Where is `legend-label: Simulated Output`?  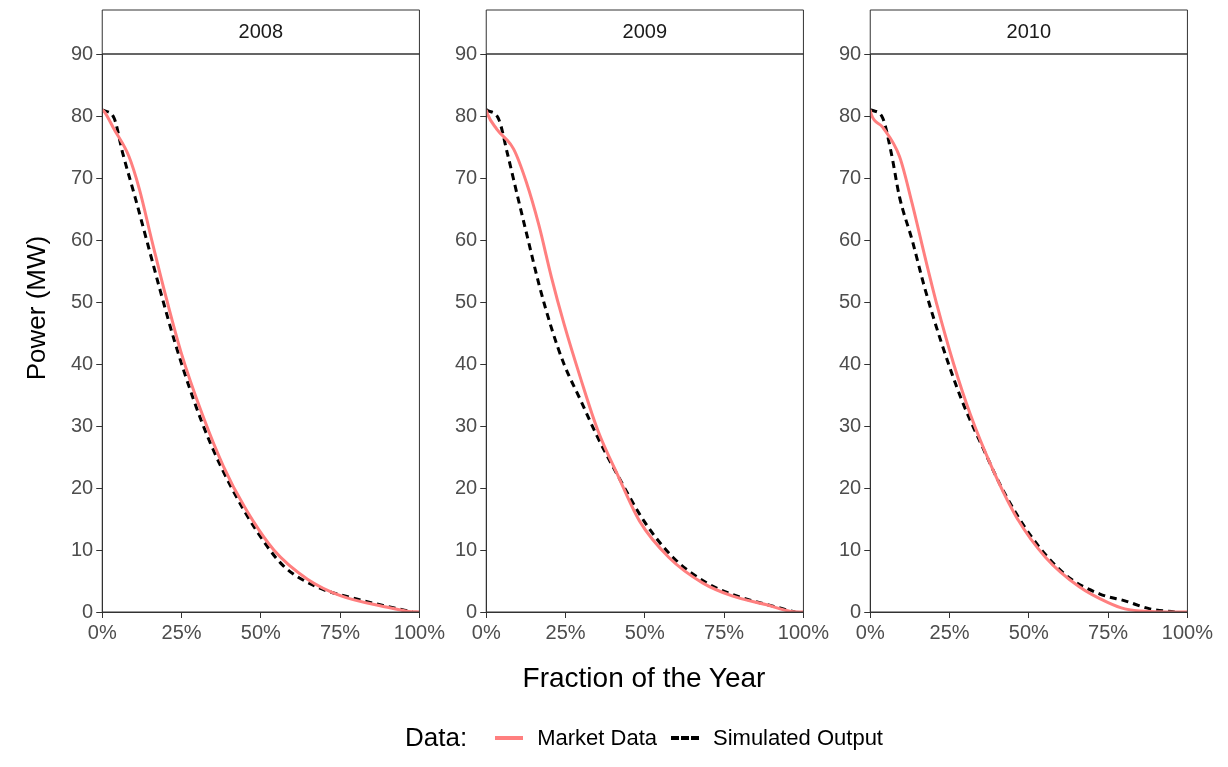 legend-label: Simulated Output is located at coordinates (798, 737).